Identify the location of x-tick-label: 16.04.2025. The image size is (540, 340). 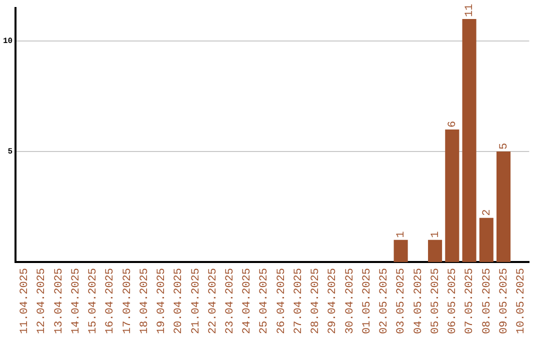
(110, 301).